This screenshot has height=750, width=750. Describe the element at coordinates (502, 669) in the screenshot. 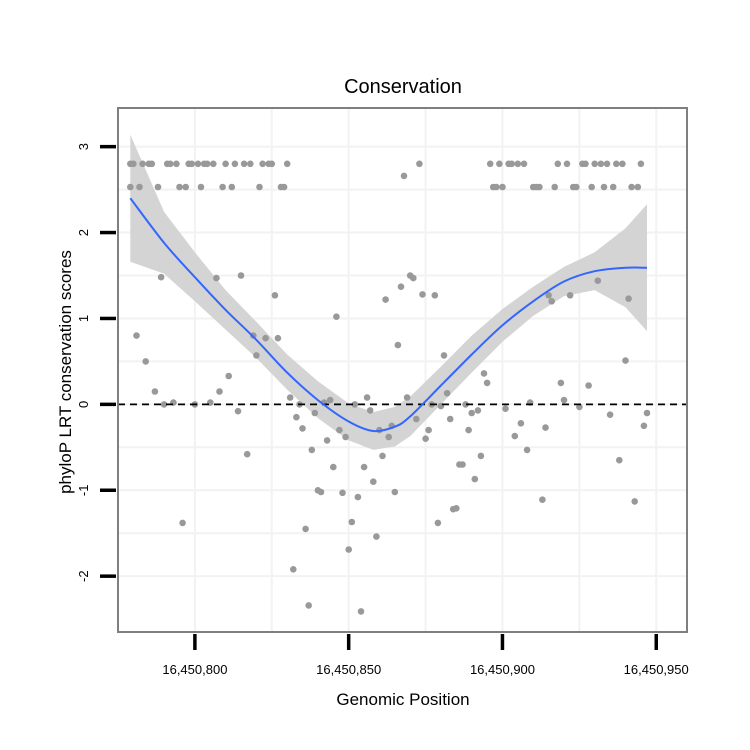

I see `x-tick-label: 16,450,900` at that location.